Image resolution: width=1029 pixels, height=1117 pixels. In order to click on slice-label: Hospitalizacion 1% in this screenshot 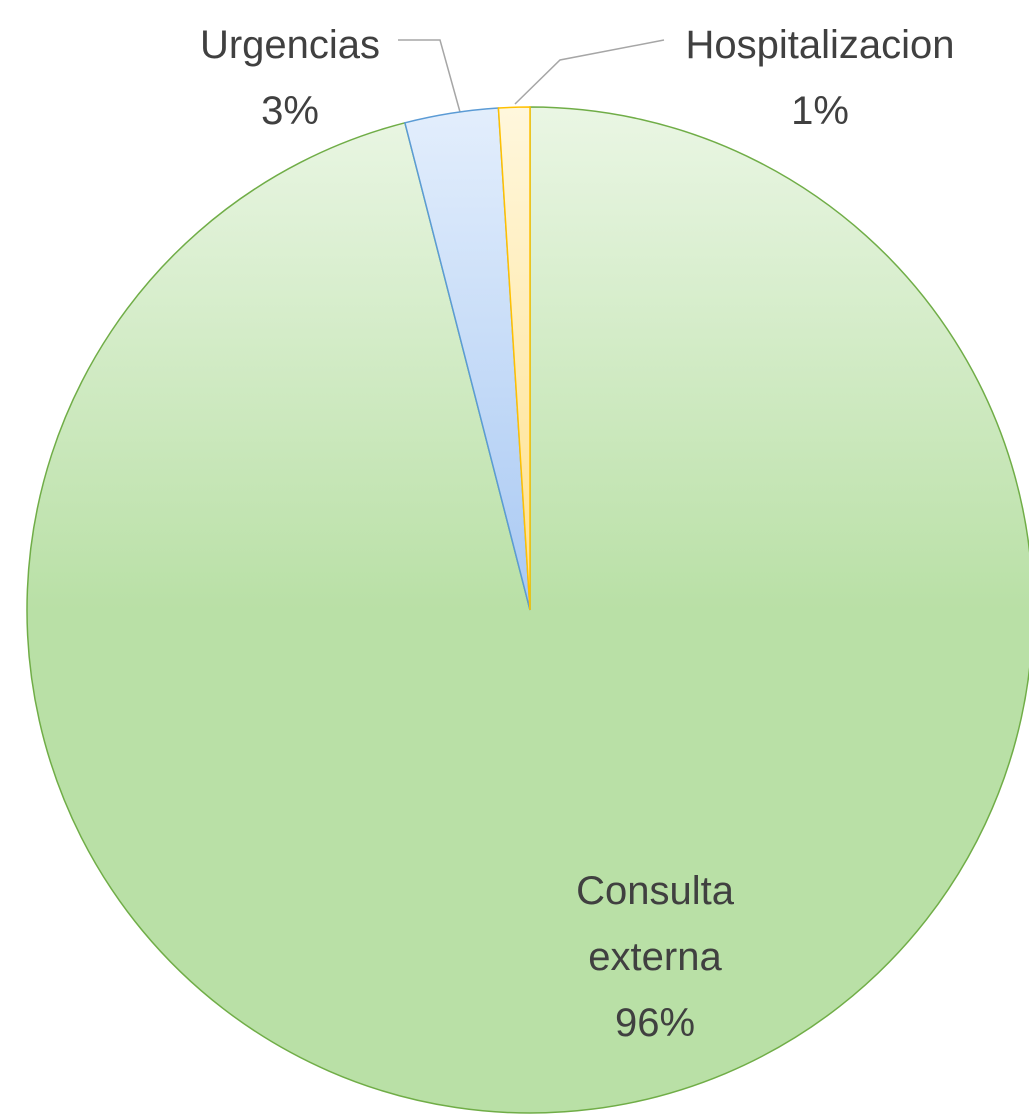, I will do `click(820, 78)`.